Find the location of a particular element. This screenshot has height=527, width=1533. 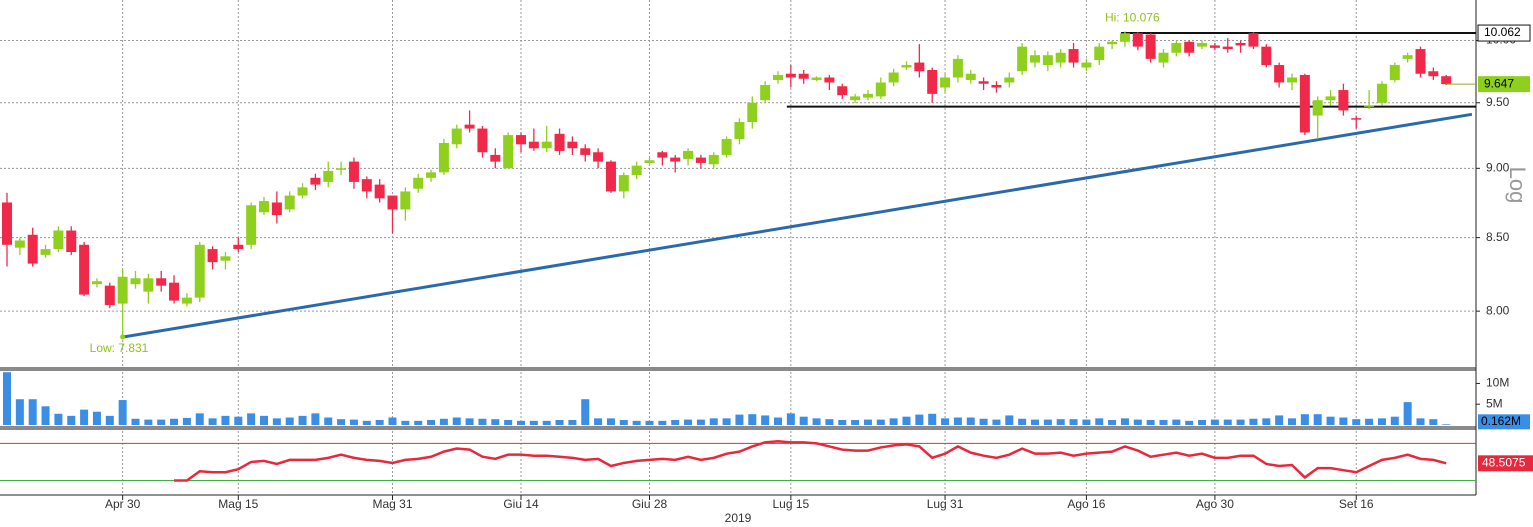

volume-tag is located at coordinates (1504, 422).